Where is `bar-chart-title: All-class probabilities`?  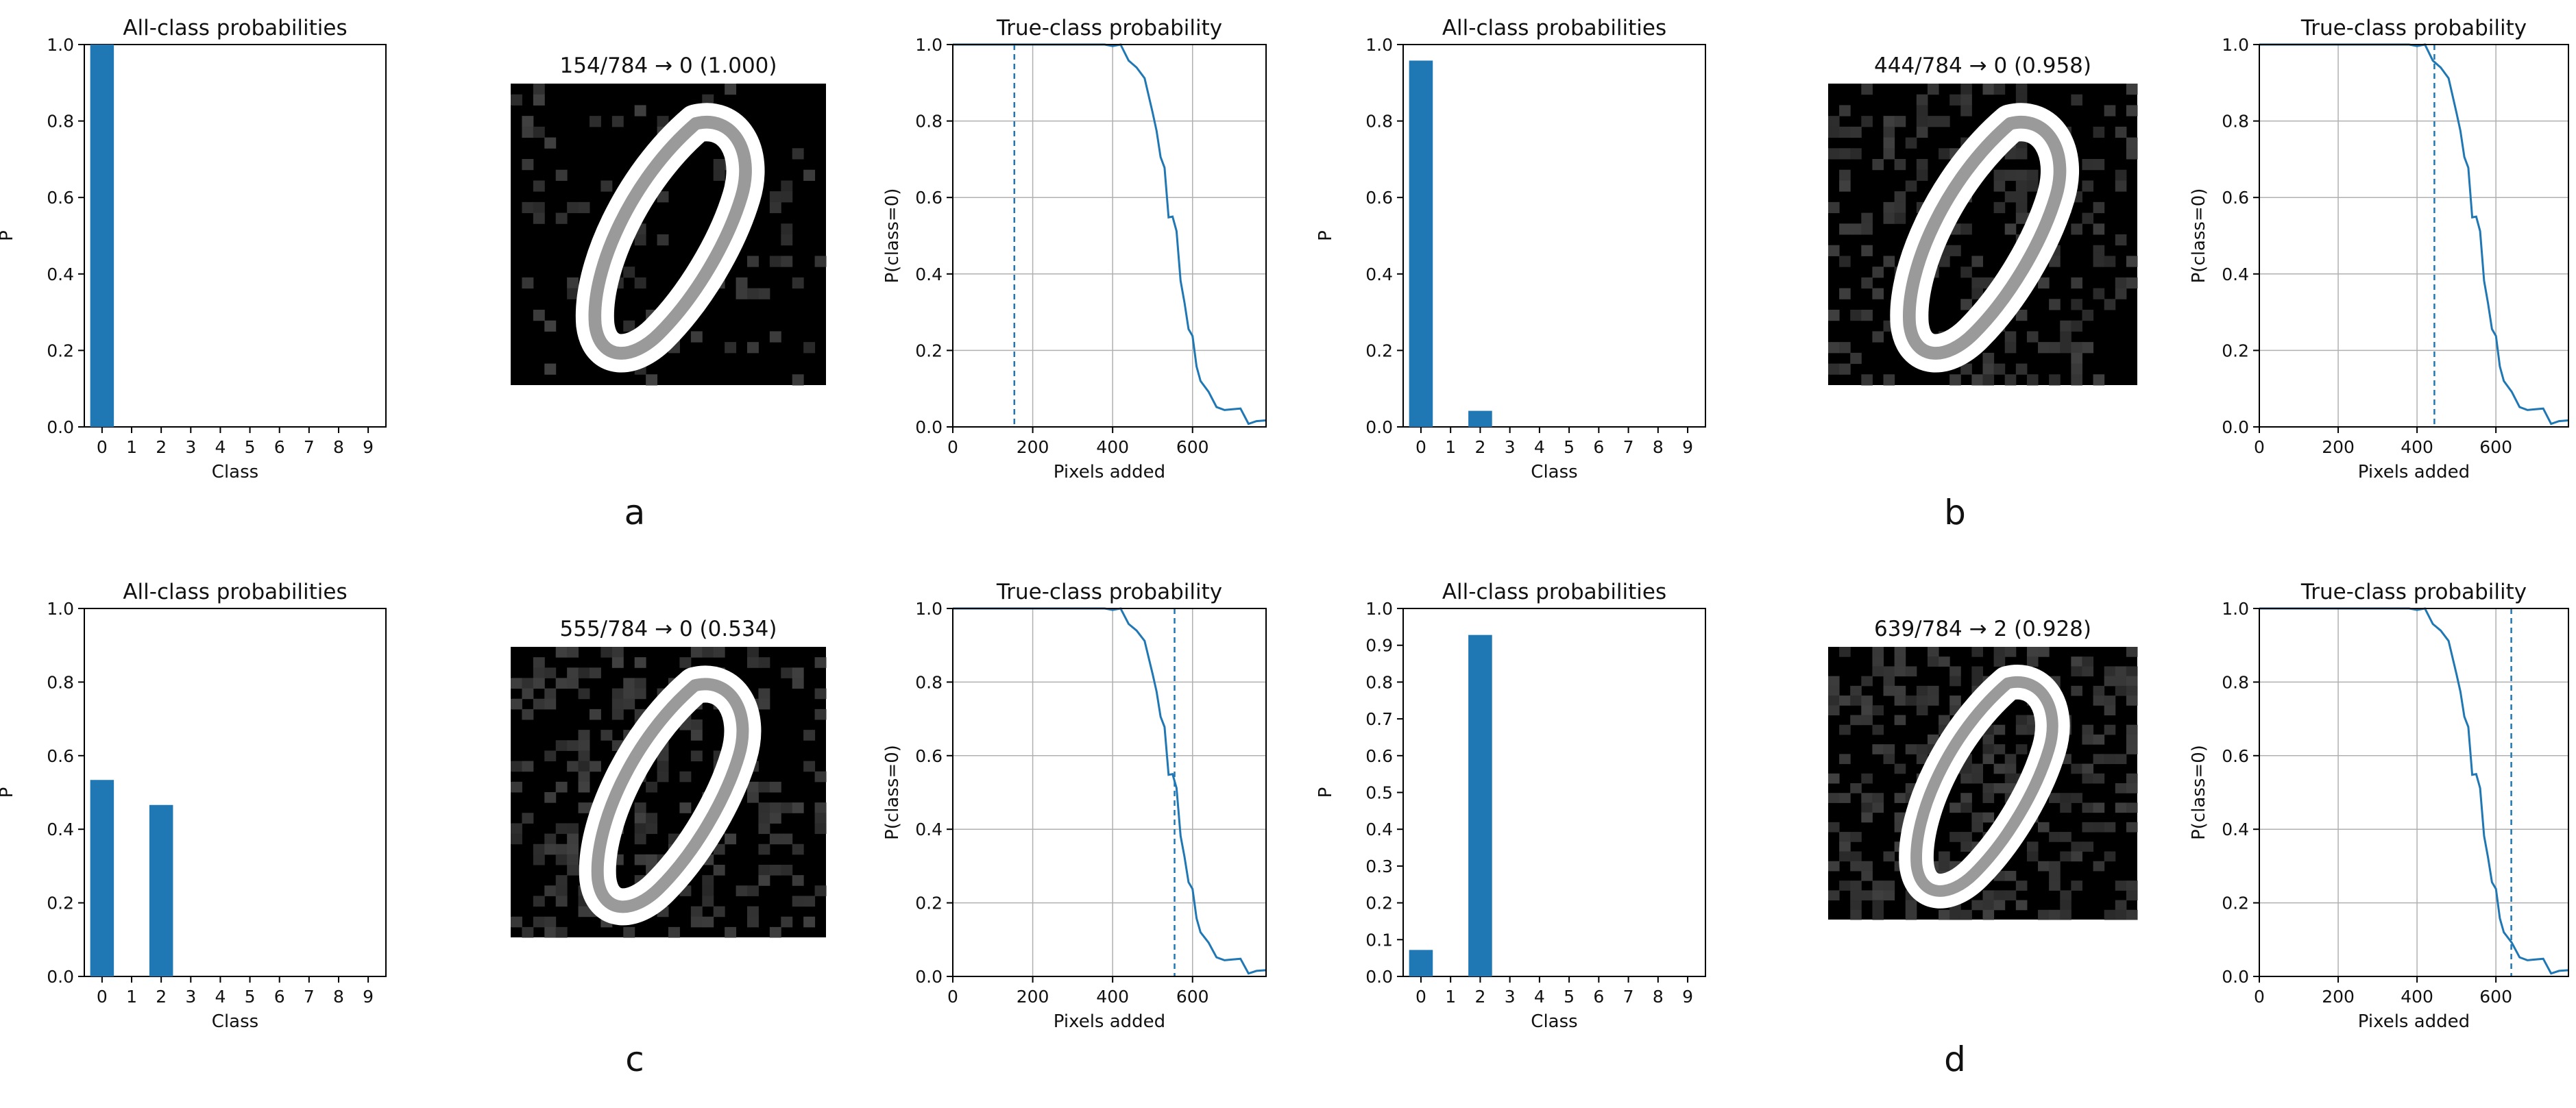 bar-chart-title: All-class probabilities is located at coordinates (1554, 592).